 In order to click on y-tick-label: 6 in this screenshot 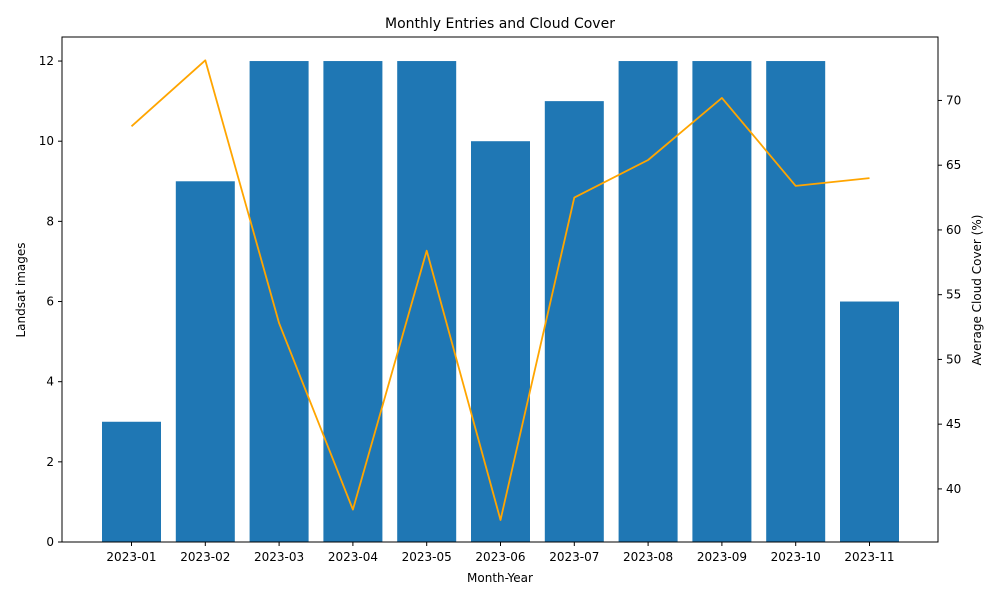, I will do `click(50, 302)`.